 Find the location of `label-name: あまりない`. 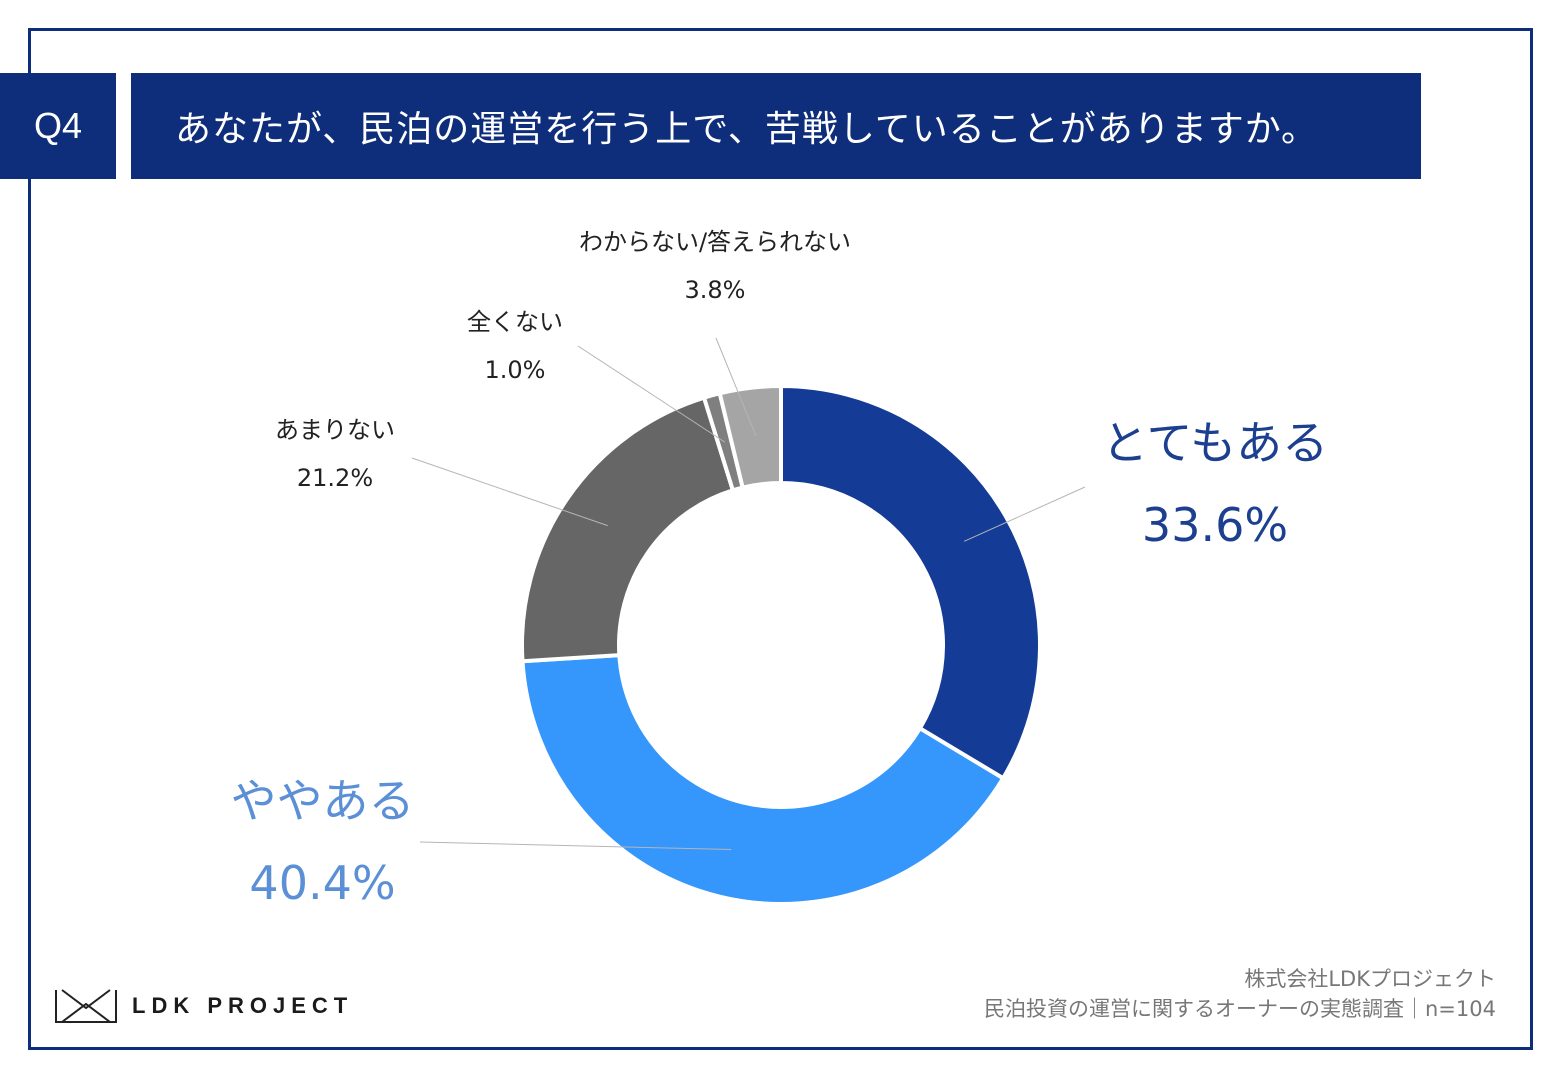

label-name: あまりない is located at coordinates (335, 430).